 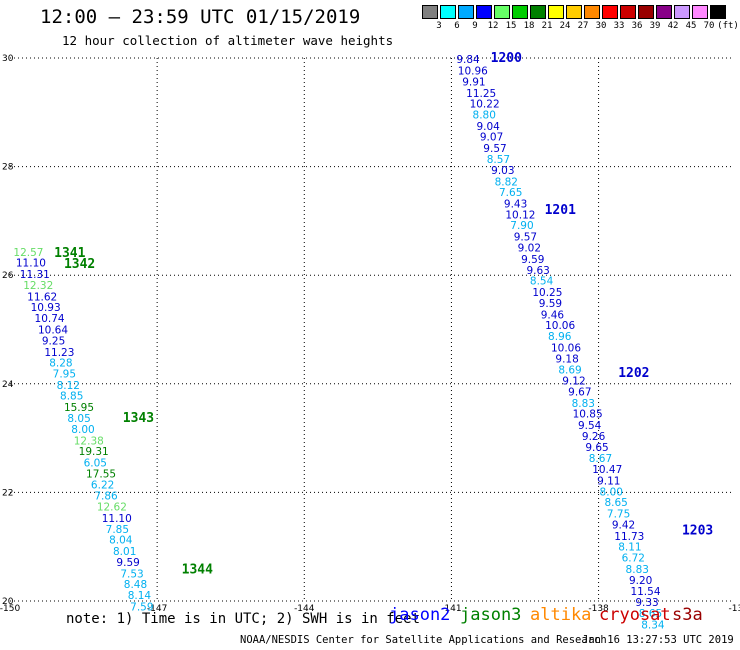 What do you see at coordinates (646, 603) in the screenshot?
I see `wave-height-value: 9.33` at bounding box center [646, 603].